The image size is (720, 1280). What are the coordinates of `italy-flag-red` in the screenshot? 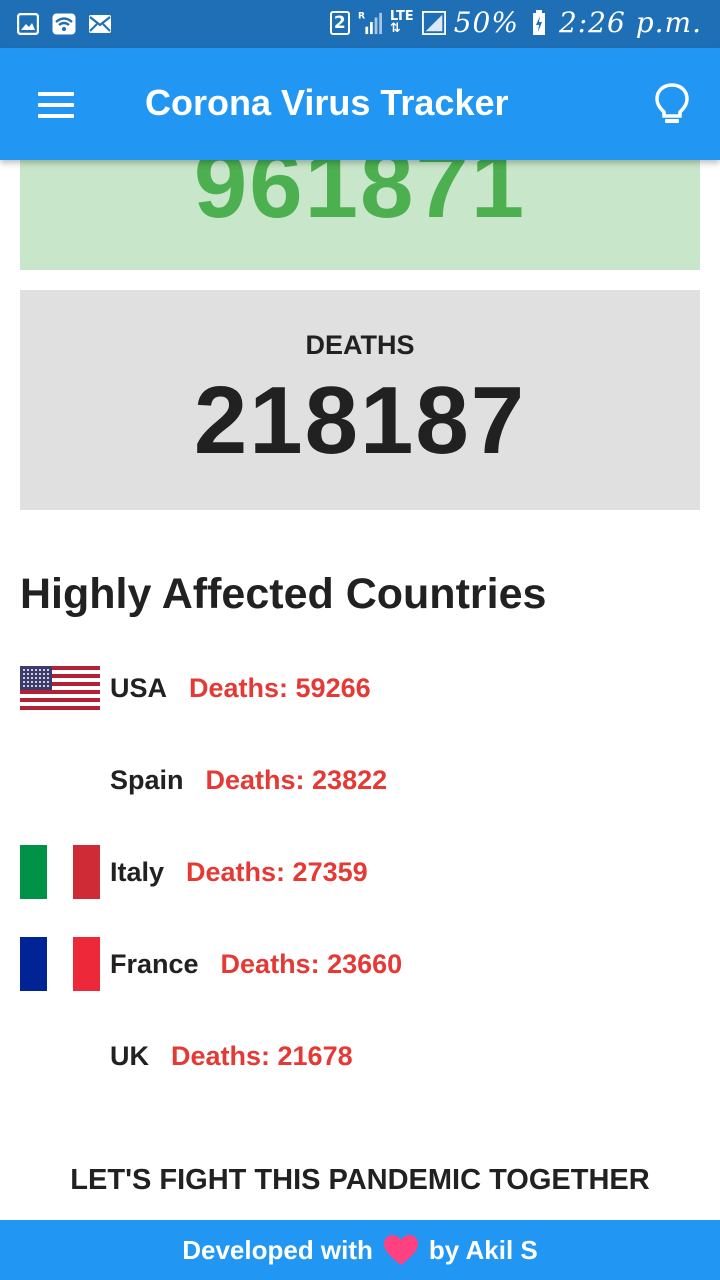 It's located at (86, 872).